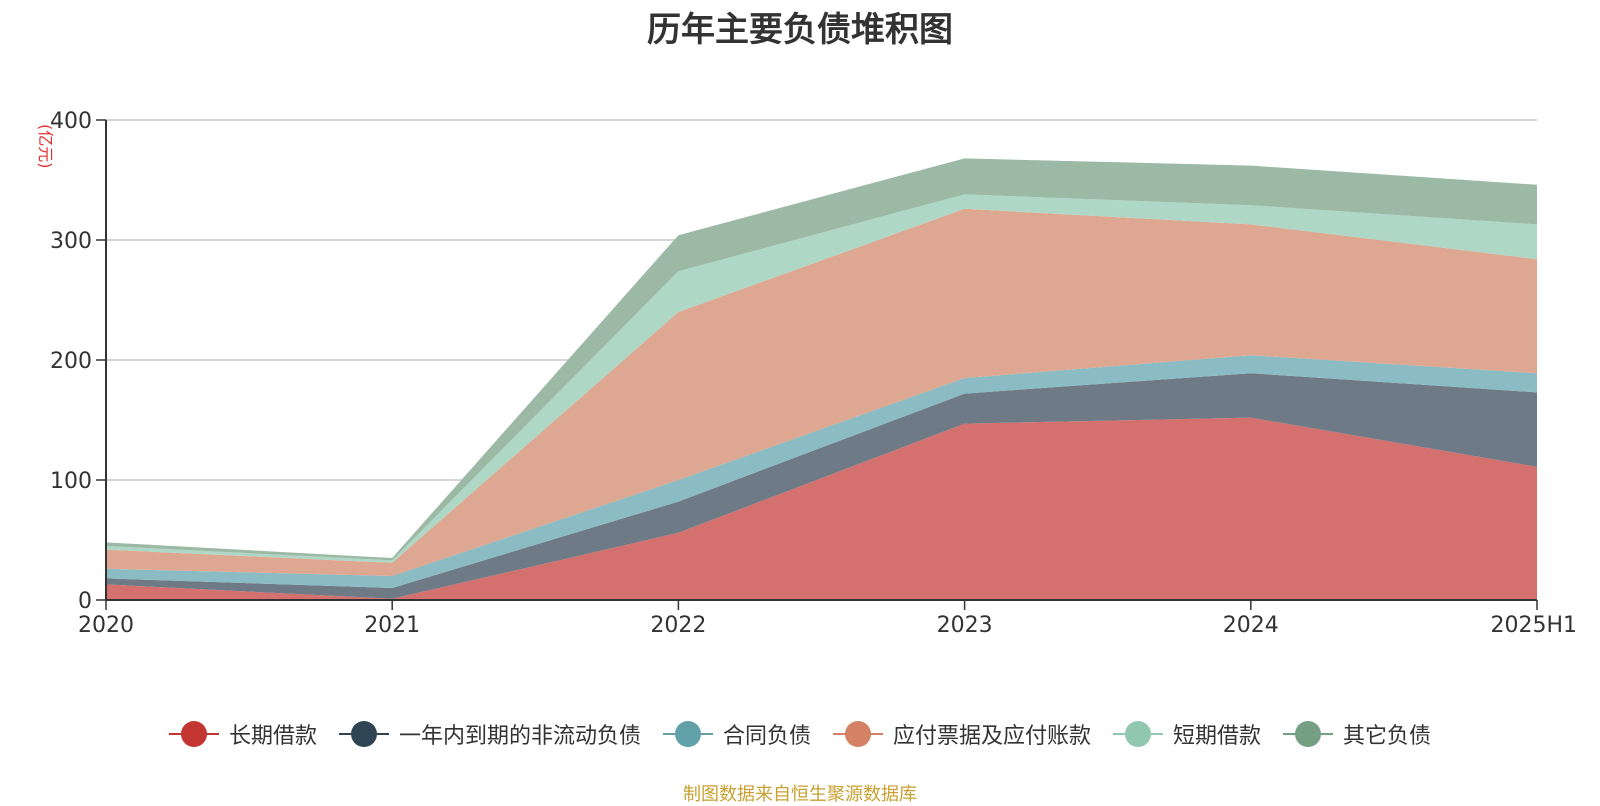  What do you see at coordinates (85, 601) in the screenshot?
I see `y-tick-label: 0` at bounding box center [85, 601].